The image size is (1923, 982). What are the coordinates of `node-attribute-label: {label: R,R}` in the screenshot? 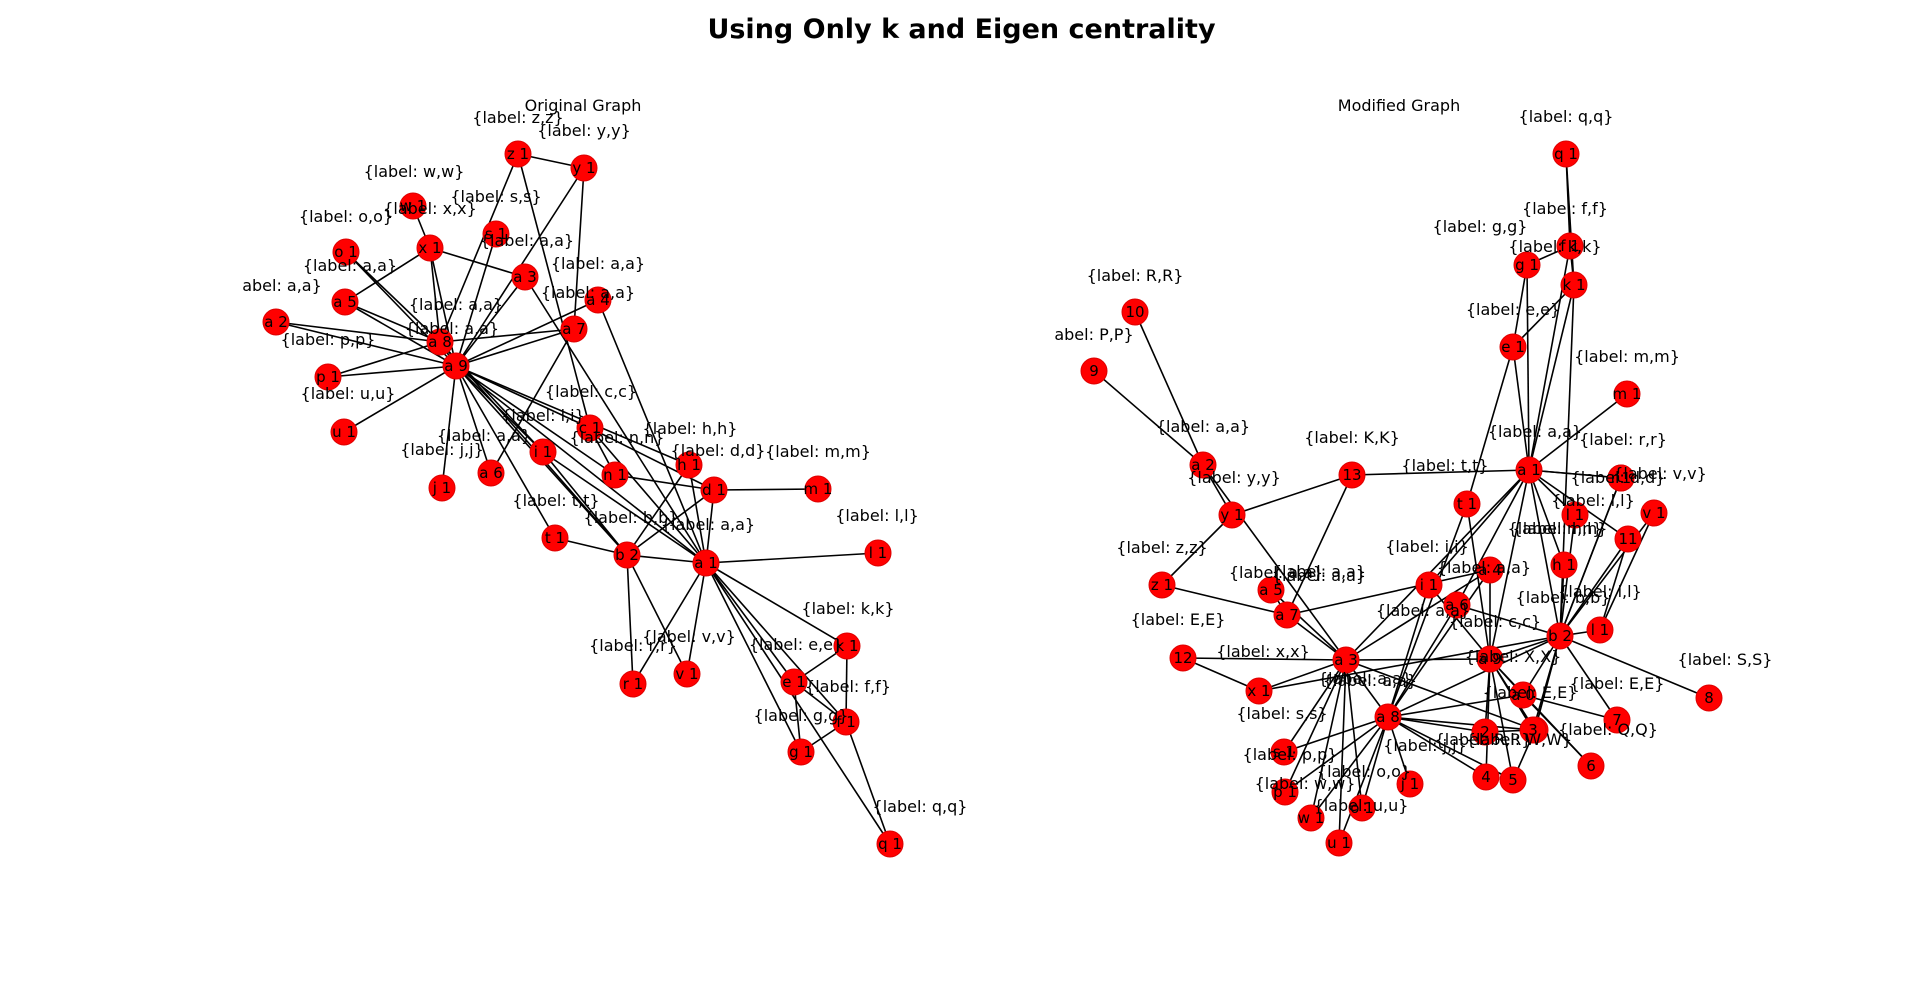 It's located at (1135, 275).